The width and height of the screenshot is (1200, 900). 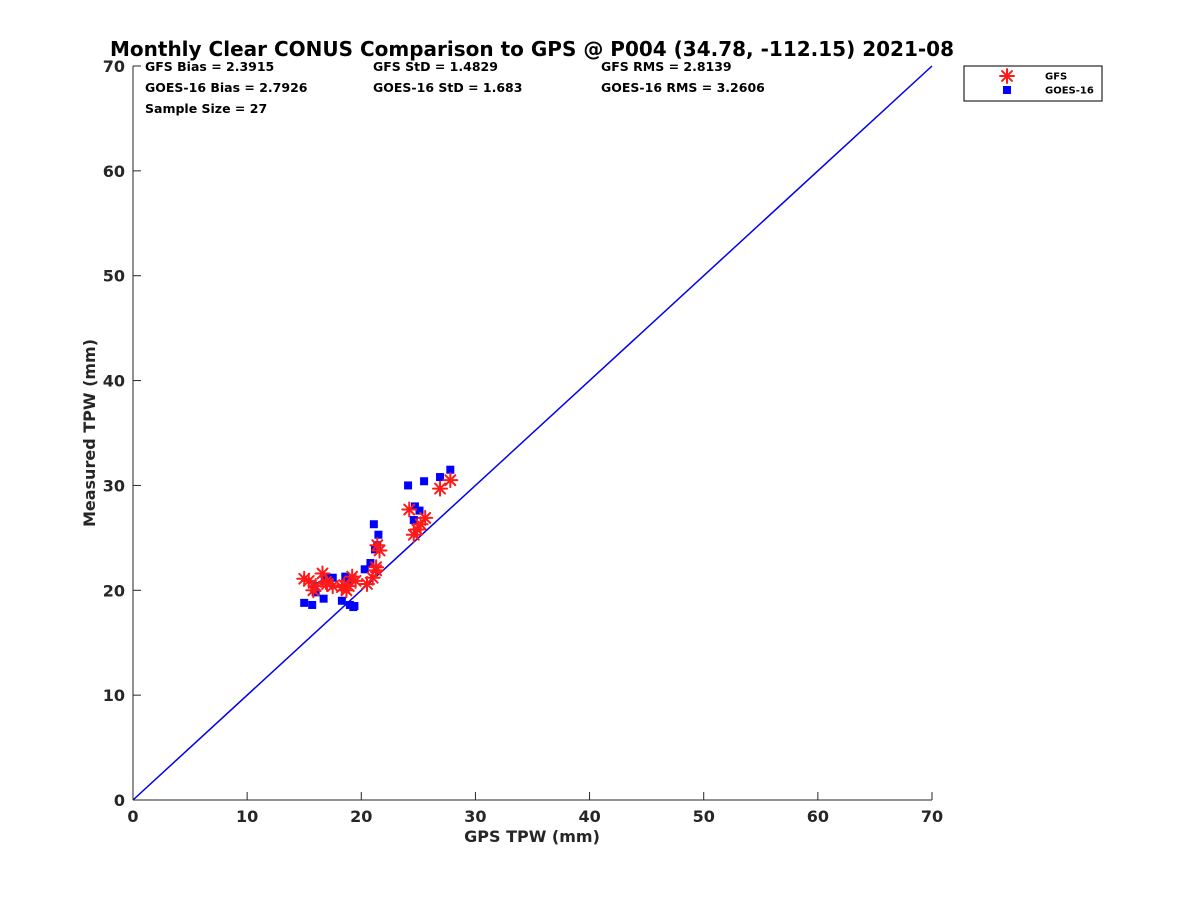 What do you see at coordinates (589, 816) in the screenshot?
I see `x-tick-label: 40` at bounding box center [589, 816].